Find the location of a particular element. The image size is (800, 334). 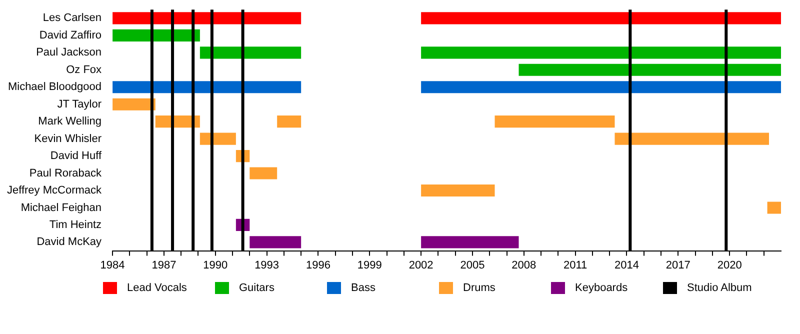

y-tick-label: Tim Heintz is located at coordinates (75, 224).